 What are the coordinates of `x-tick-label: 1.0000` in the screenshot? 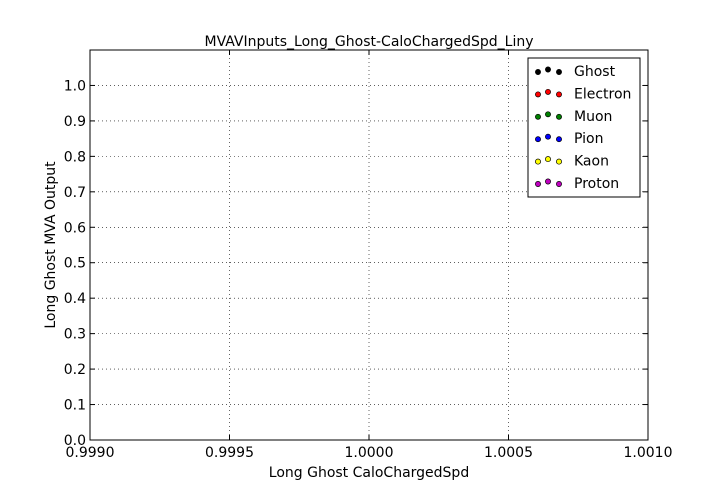 It's located at (369, 453).